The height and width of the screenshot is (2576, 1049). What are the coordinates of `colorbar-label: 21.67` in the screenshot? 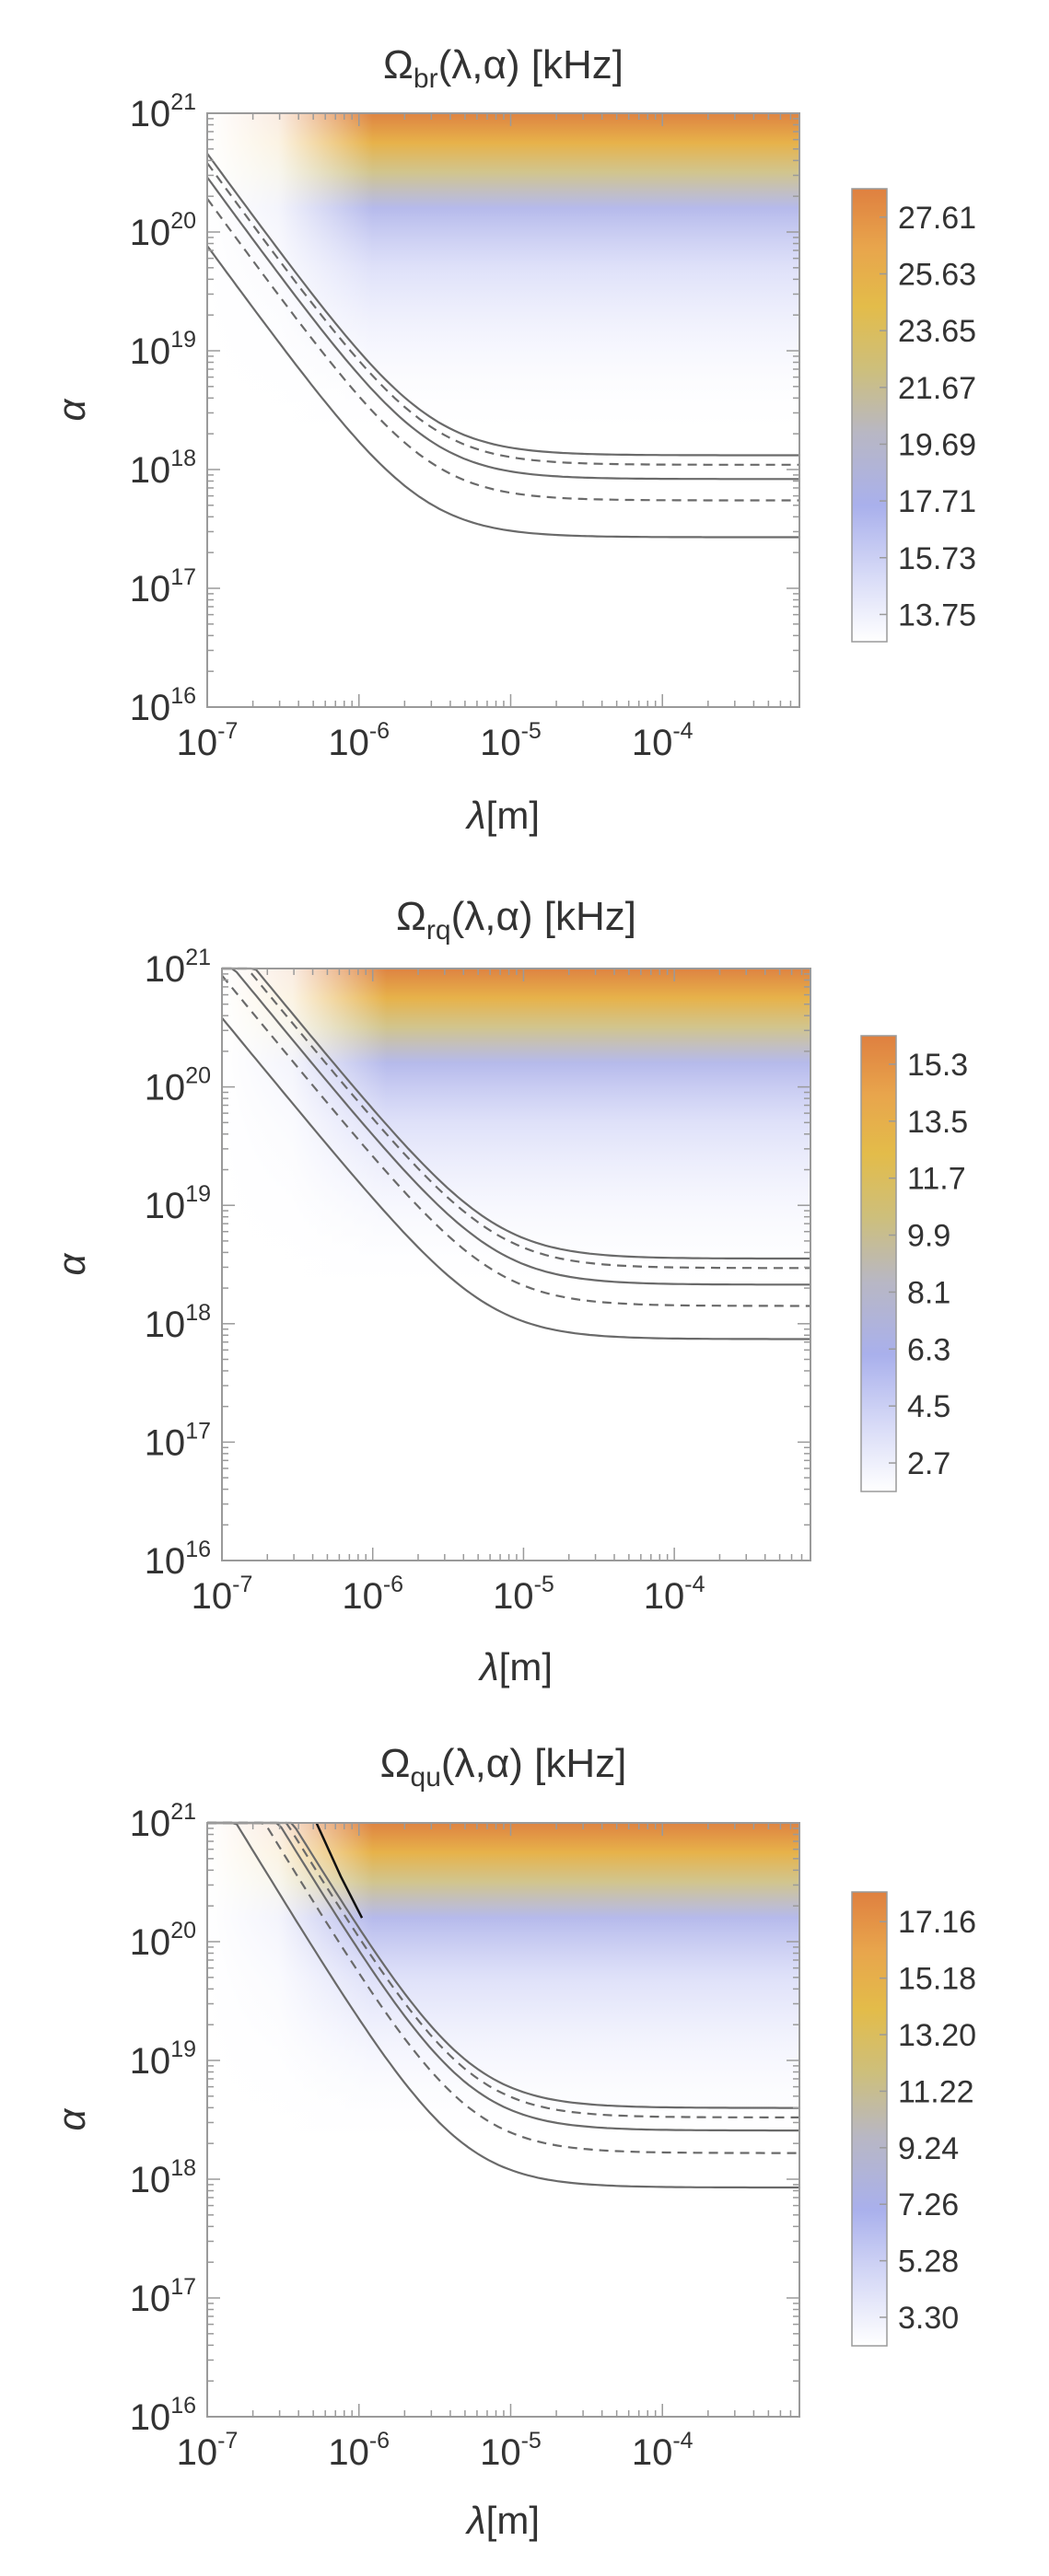 It's located at (937, 388).